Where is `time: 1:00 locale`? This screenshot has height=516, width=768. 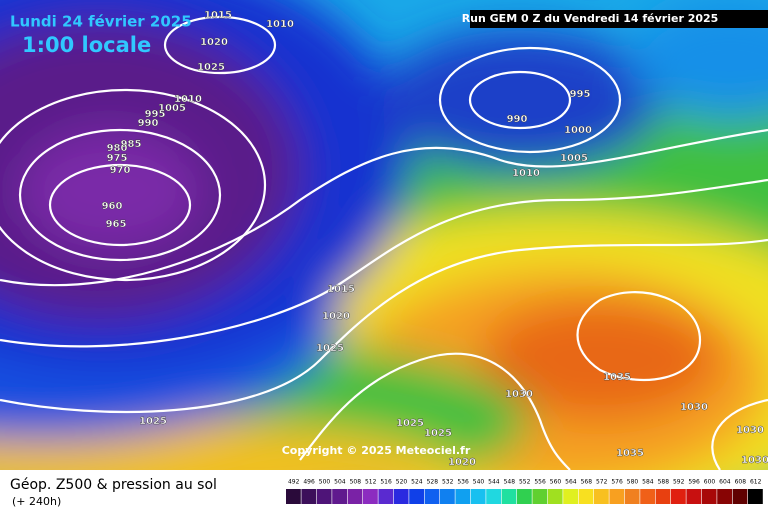
time: 1:00 locale is located at coordinates (86, 45).